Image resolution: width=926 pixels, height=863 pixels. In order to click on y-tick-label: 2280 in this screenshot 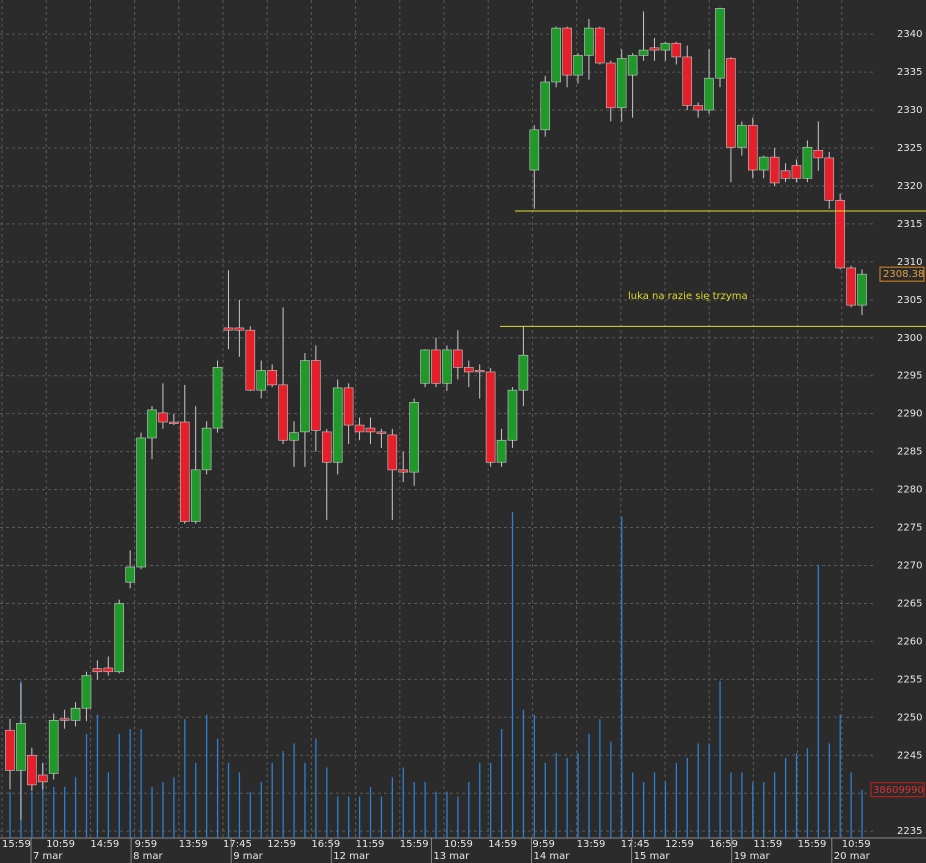, I will do `click(909, 490)`.